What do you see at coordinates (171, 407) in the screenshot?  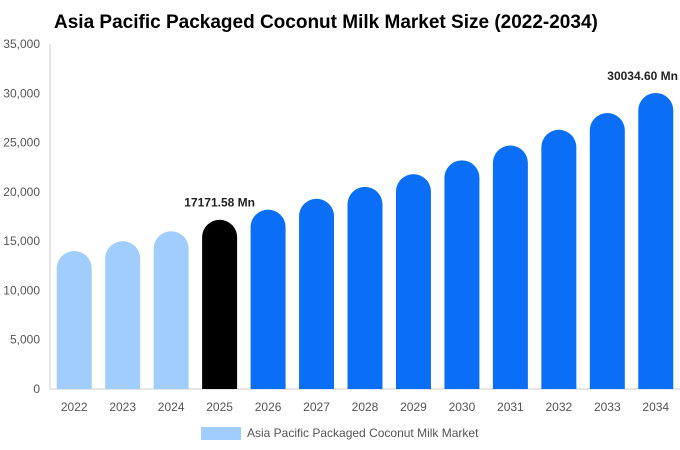 I see `x-tick-label: 2024` at bounding box center [171, 407].